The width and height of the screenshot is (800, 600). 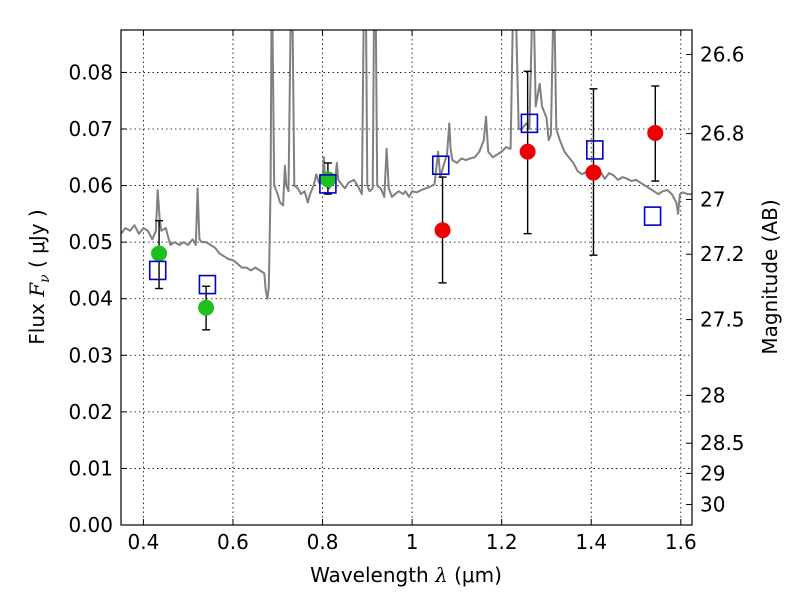 What do you see at coordinates (412, 542) in the screenshot?
I see `x-tick-label: 1` at bounding box center [412, 542].